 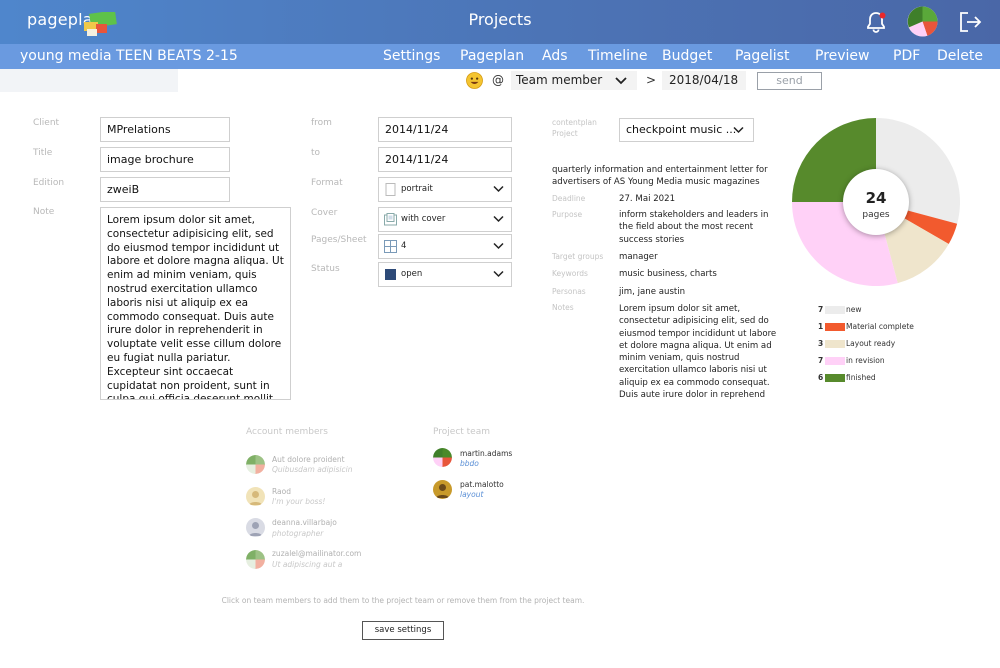 What do you see at coordinates (445, 189) in the screenshot?
I see `format-select: portrait` at bounding box center [445, 189].